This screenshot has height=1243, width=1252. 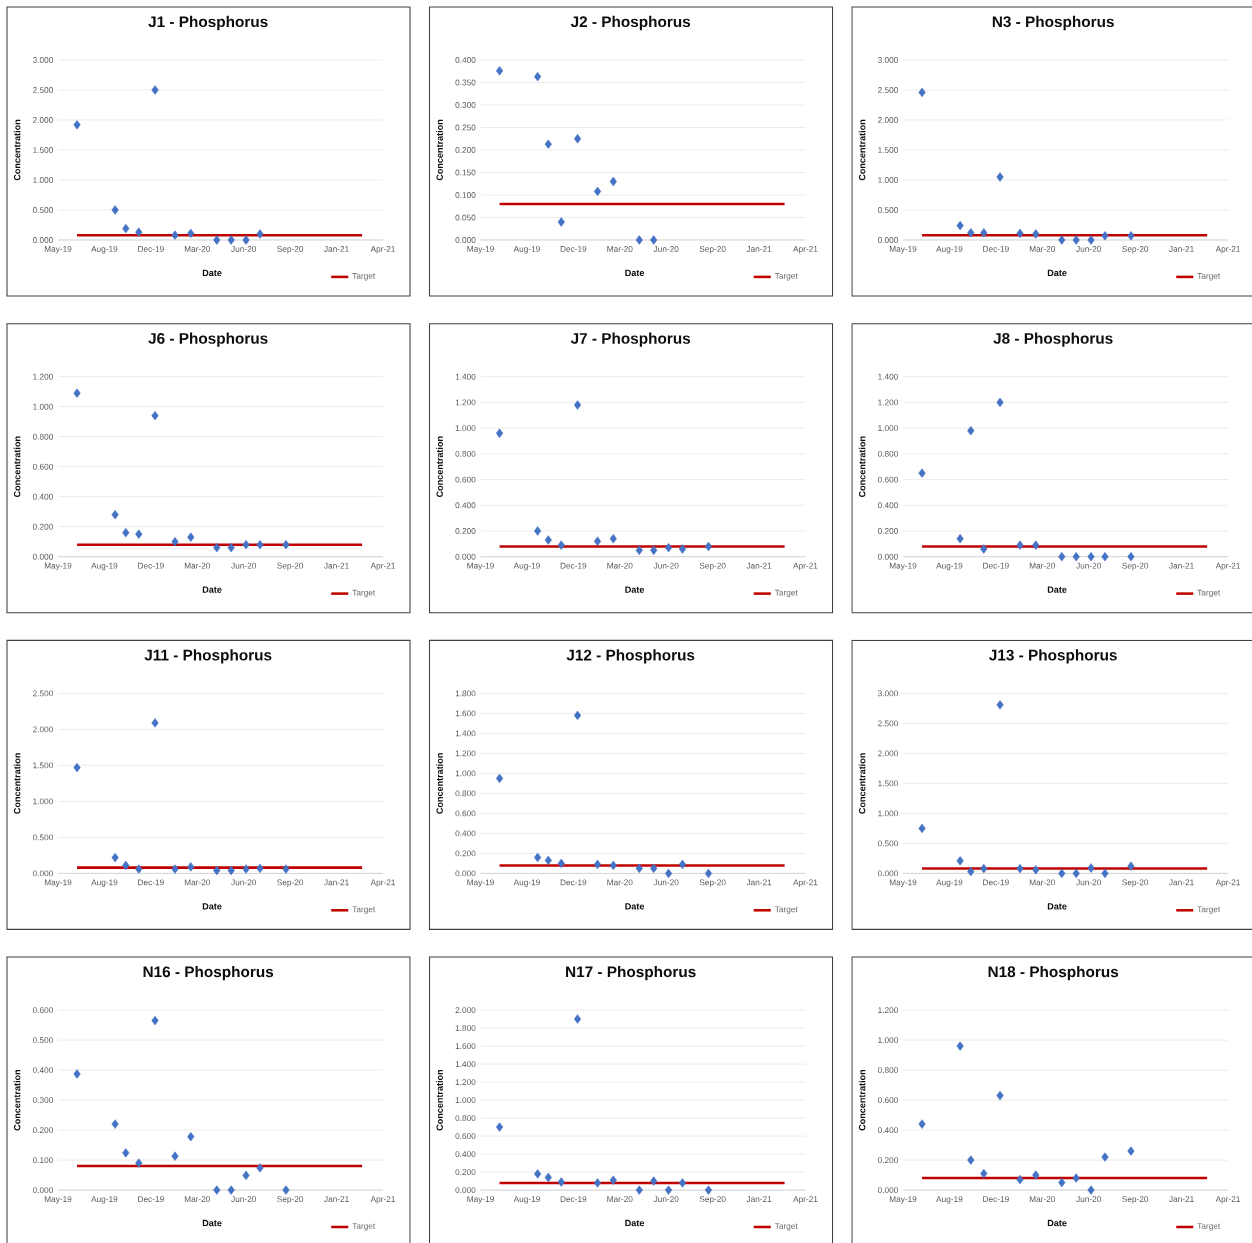 I want to click on legend-label: Target, so click(x=364, y=1227).